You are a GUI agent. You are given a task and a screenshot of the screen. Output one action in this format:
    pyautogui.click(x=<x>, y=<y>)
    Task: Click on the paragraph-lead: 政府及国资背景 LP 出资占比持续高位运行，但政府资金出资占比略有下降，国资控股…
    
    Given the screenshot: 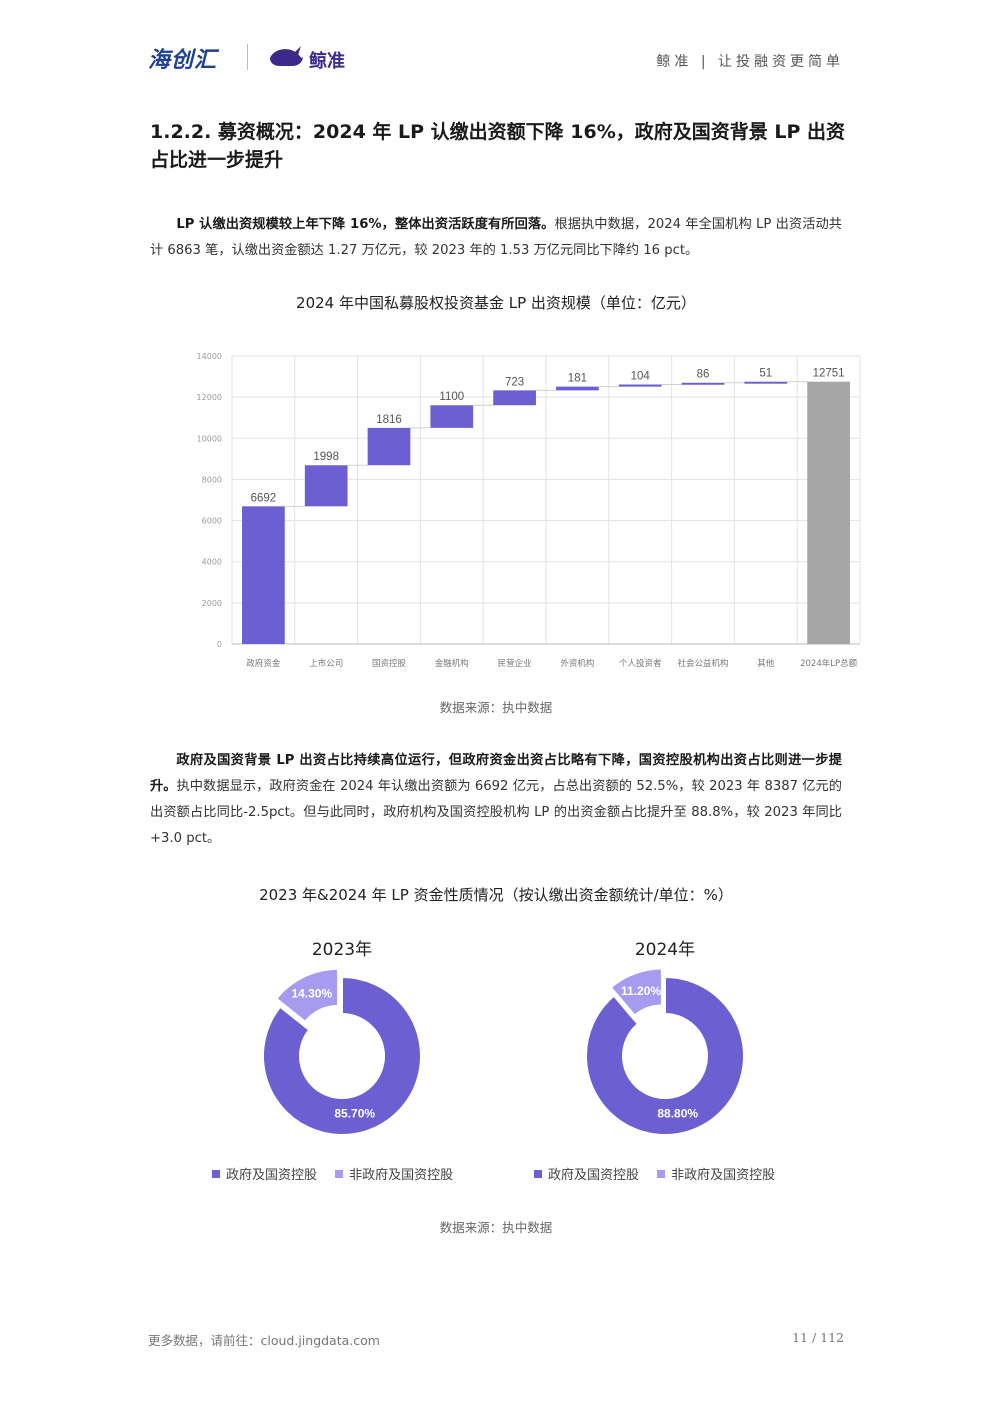 What is the action you would take?
    pyautogui.click(x=496, y=773)
    